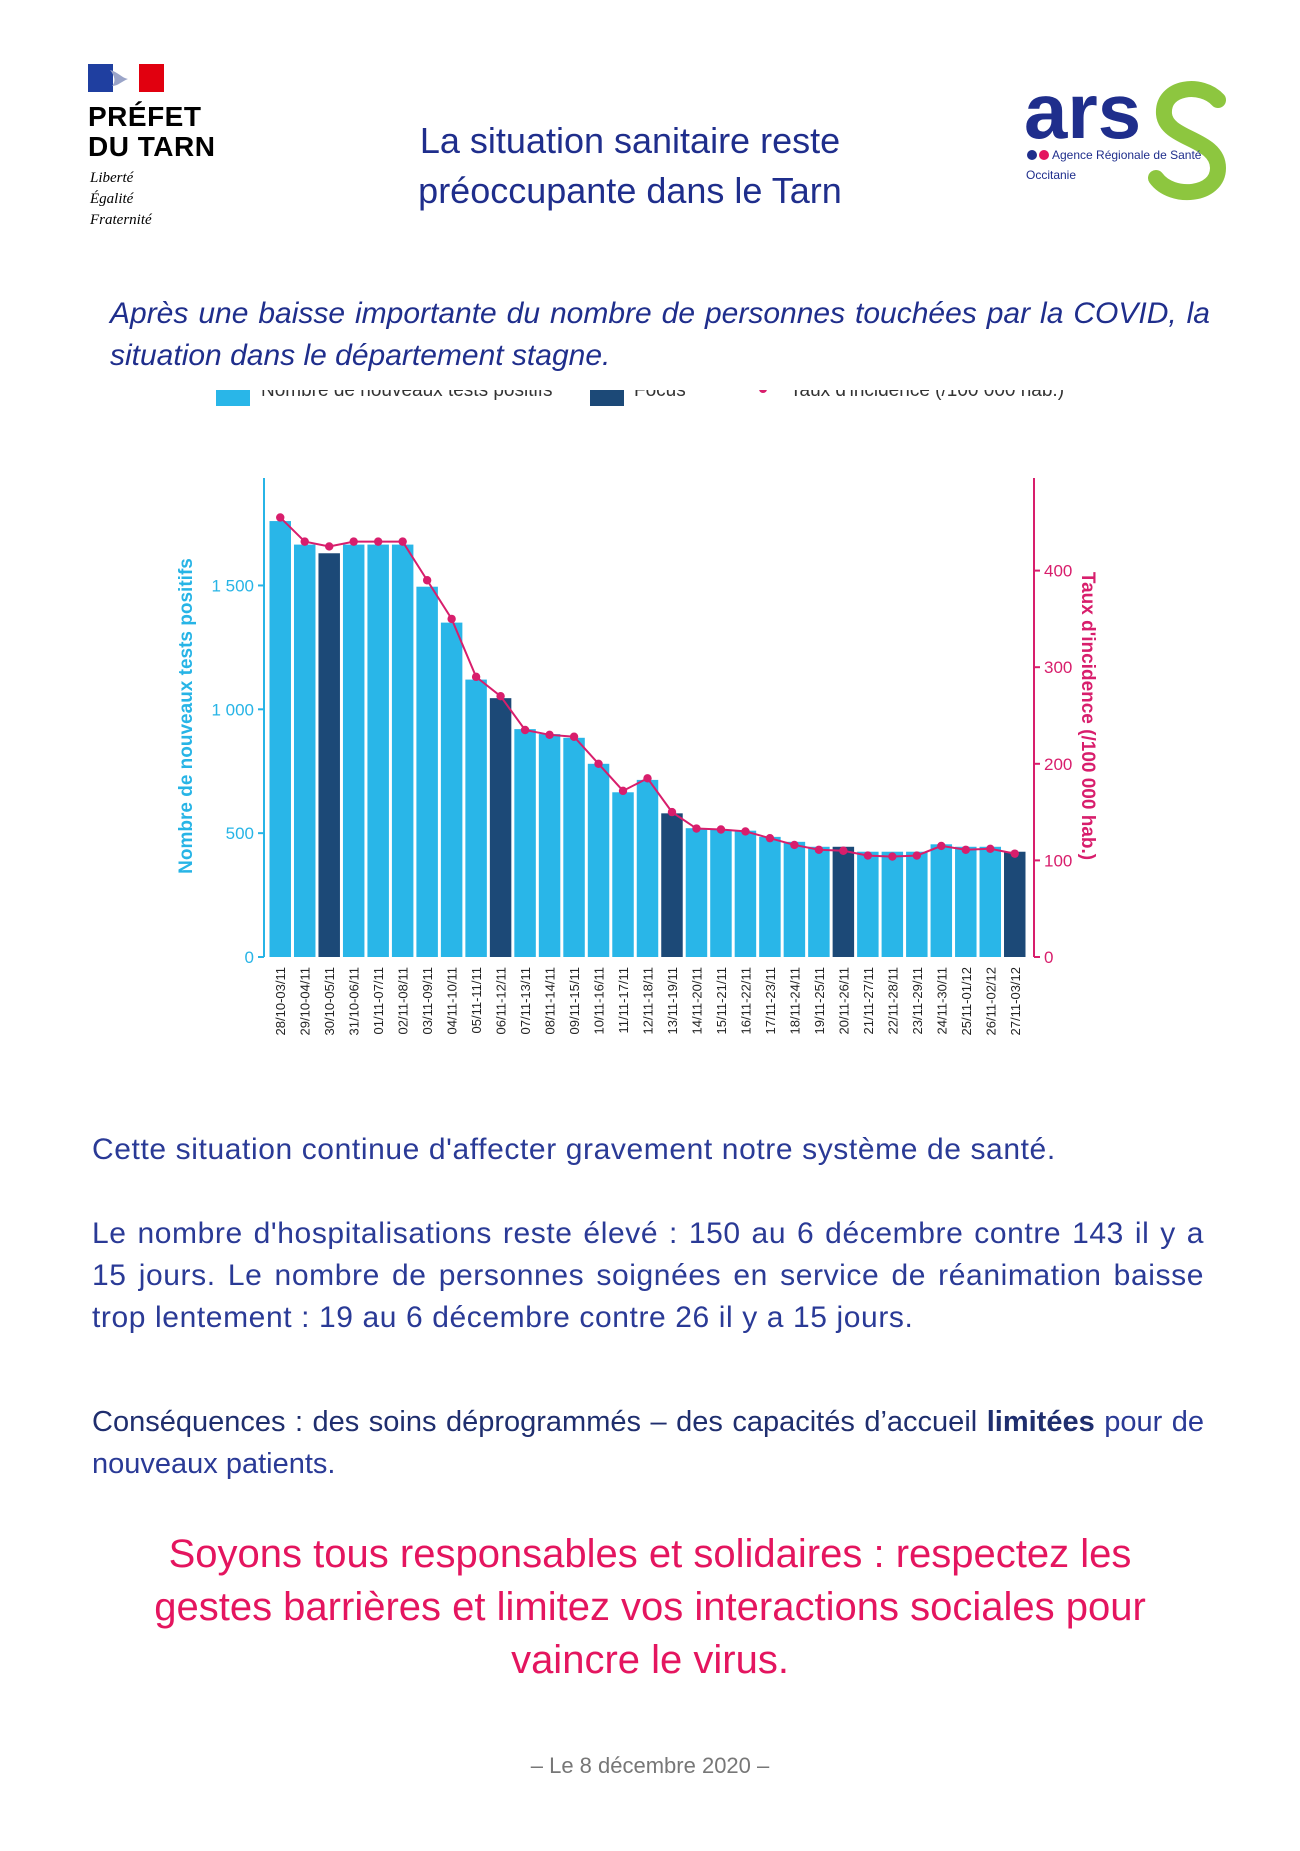 Image resolution: width=1300 pixels, height=1851 pixels. I want to click on page-title-line-1: La situation sanitaire reste, so click(630, 140).